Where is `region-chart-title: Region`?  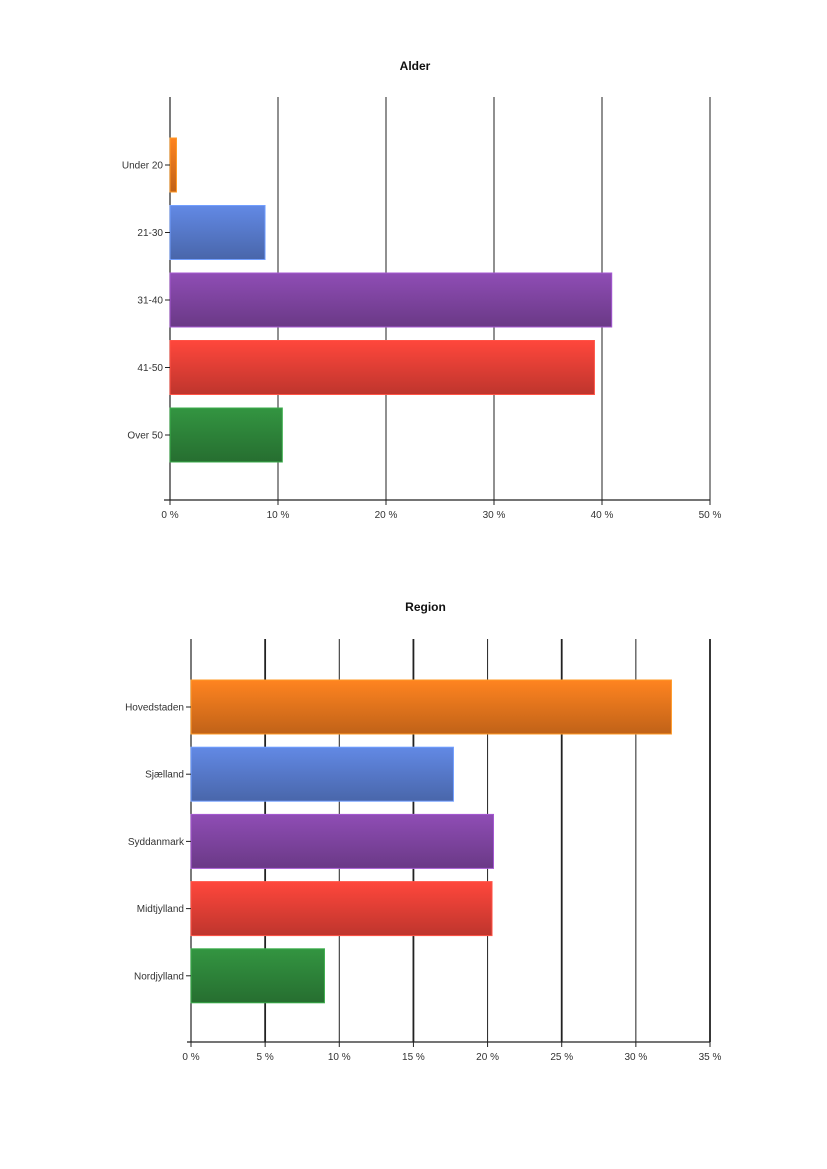 region-chart-title: Region is located at coordinates (425, 607).